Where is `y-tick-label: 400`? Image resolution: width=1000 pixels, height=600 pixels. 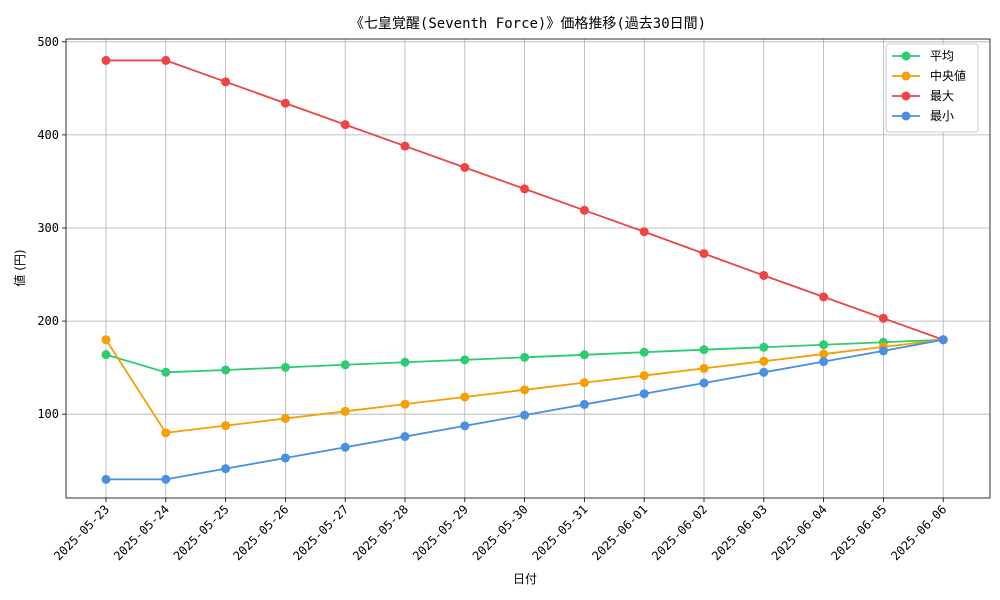 y-tick-label: 400 is located at coordinates (48, 135).